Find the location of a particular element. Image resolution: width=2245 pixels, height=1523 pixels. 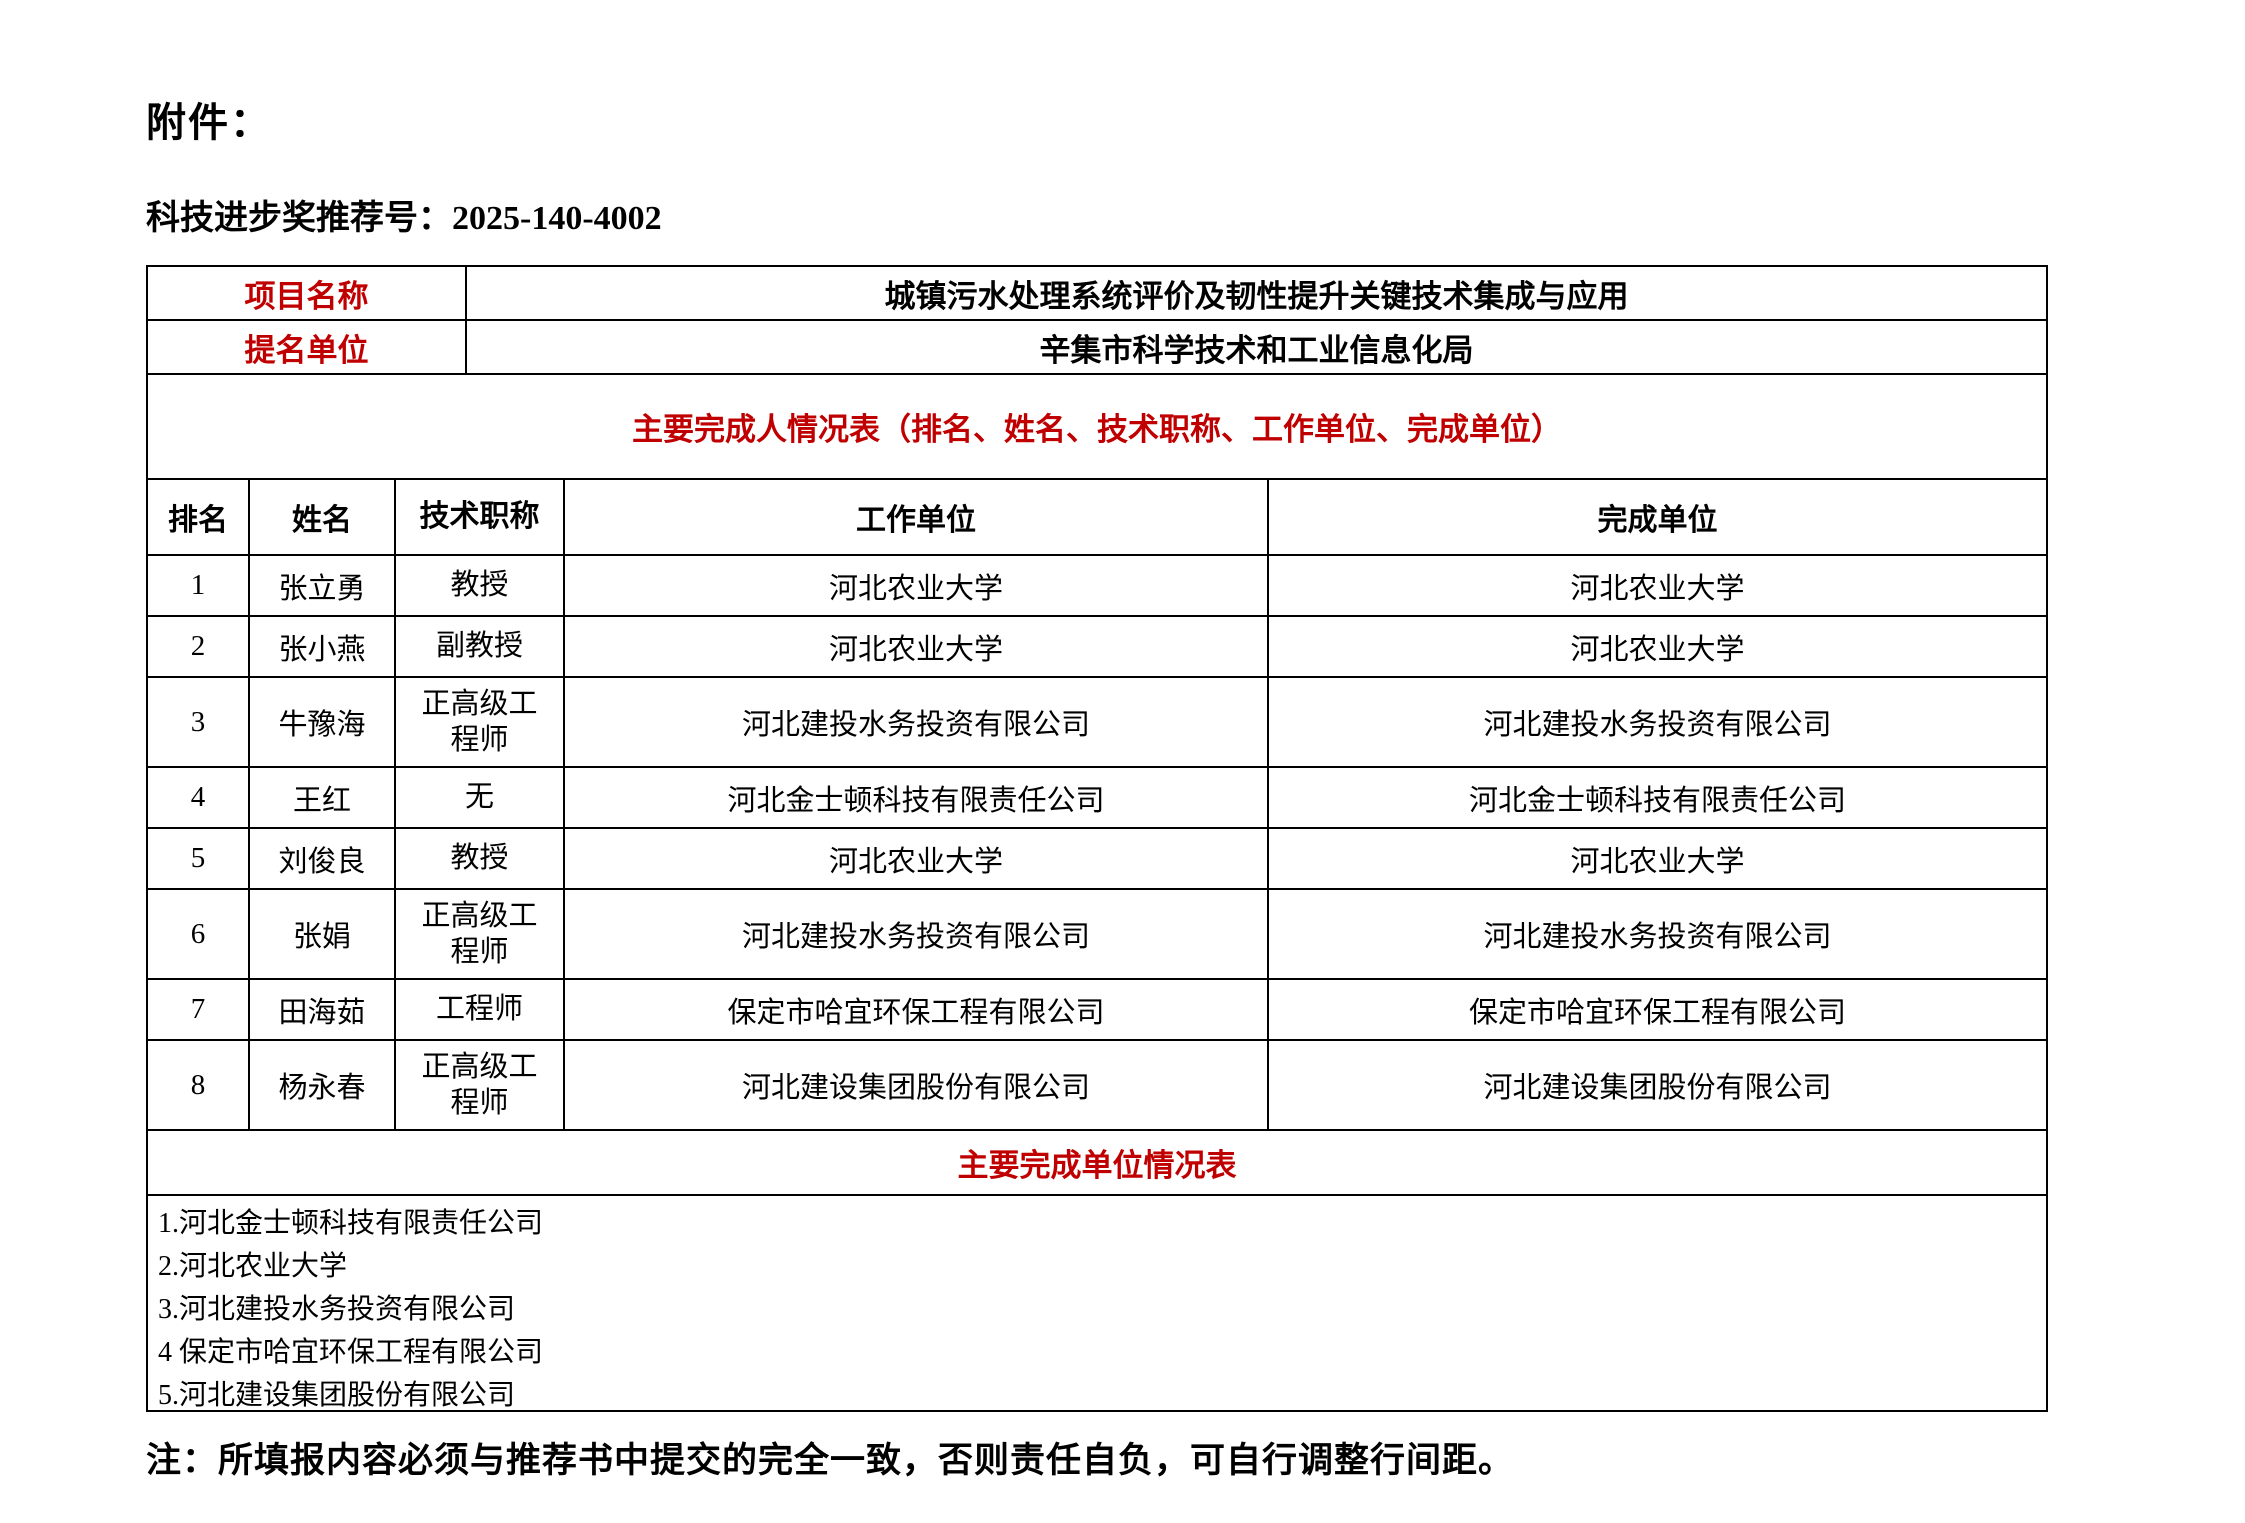

work-unit-cell: 保定市哈宜环保工程有限公司 is located at coordinates (915, 1009).